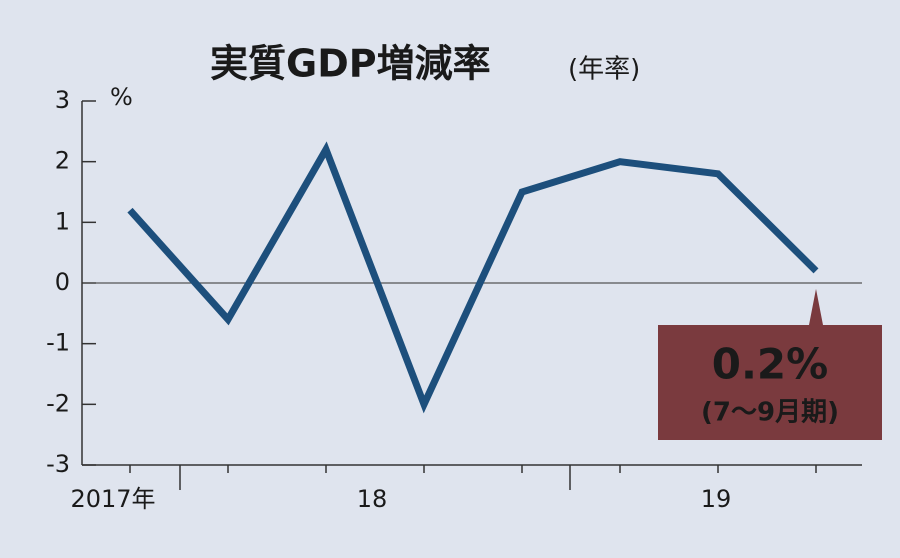 The width and height of the screenshot is (900, 558). I want to click on x-group-label: 19, so click(716, 499).